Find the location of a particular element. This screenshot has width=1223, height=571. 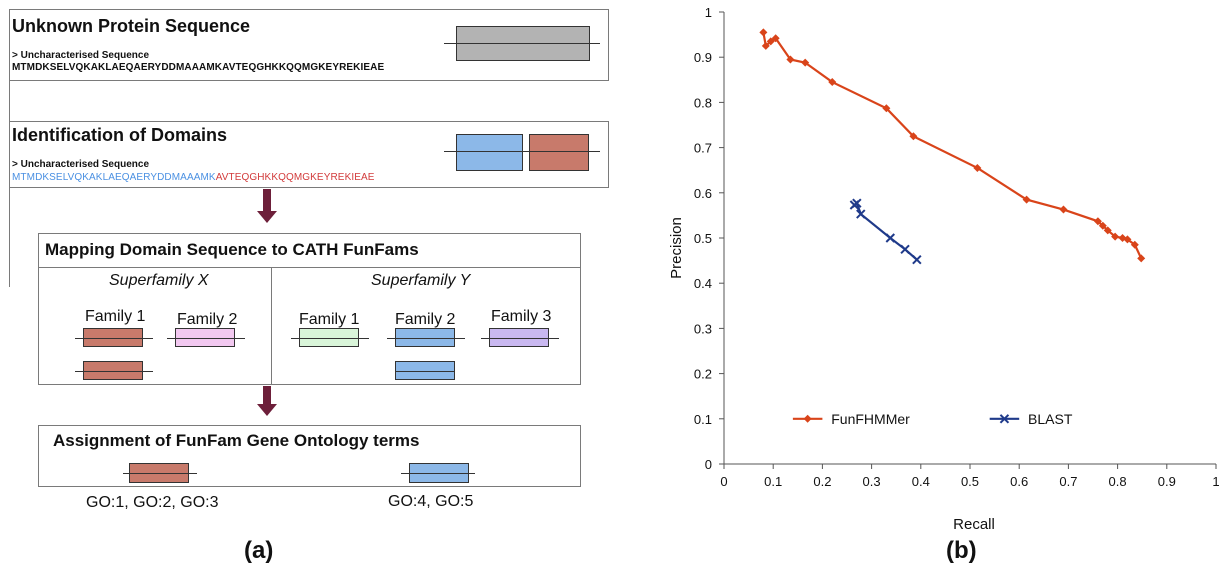

sfy-family-2b-rect is located at coordinates (425, 370).